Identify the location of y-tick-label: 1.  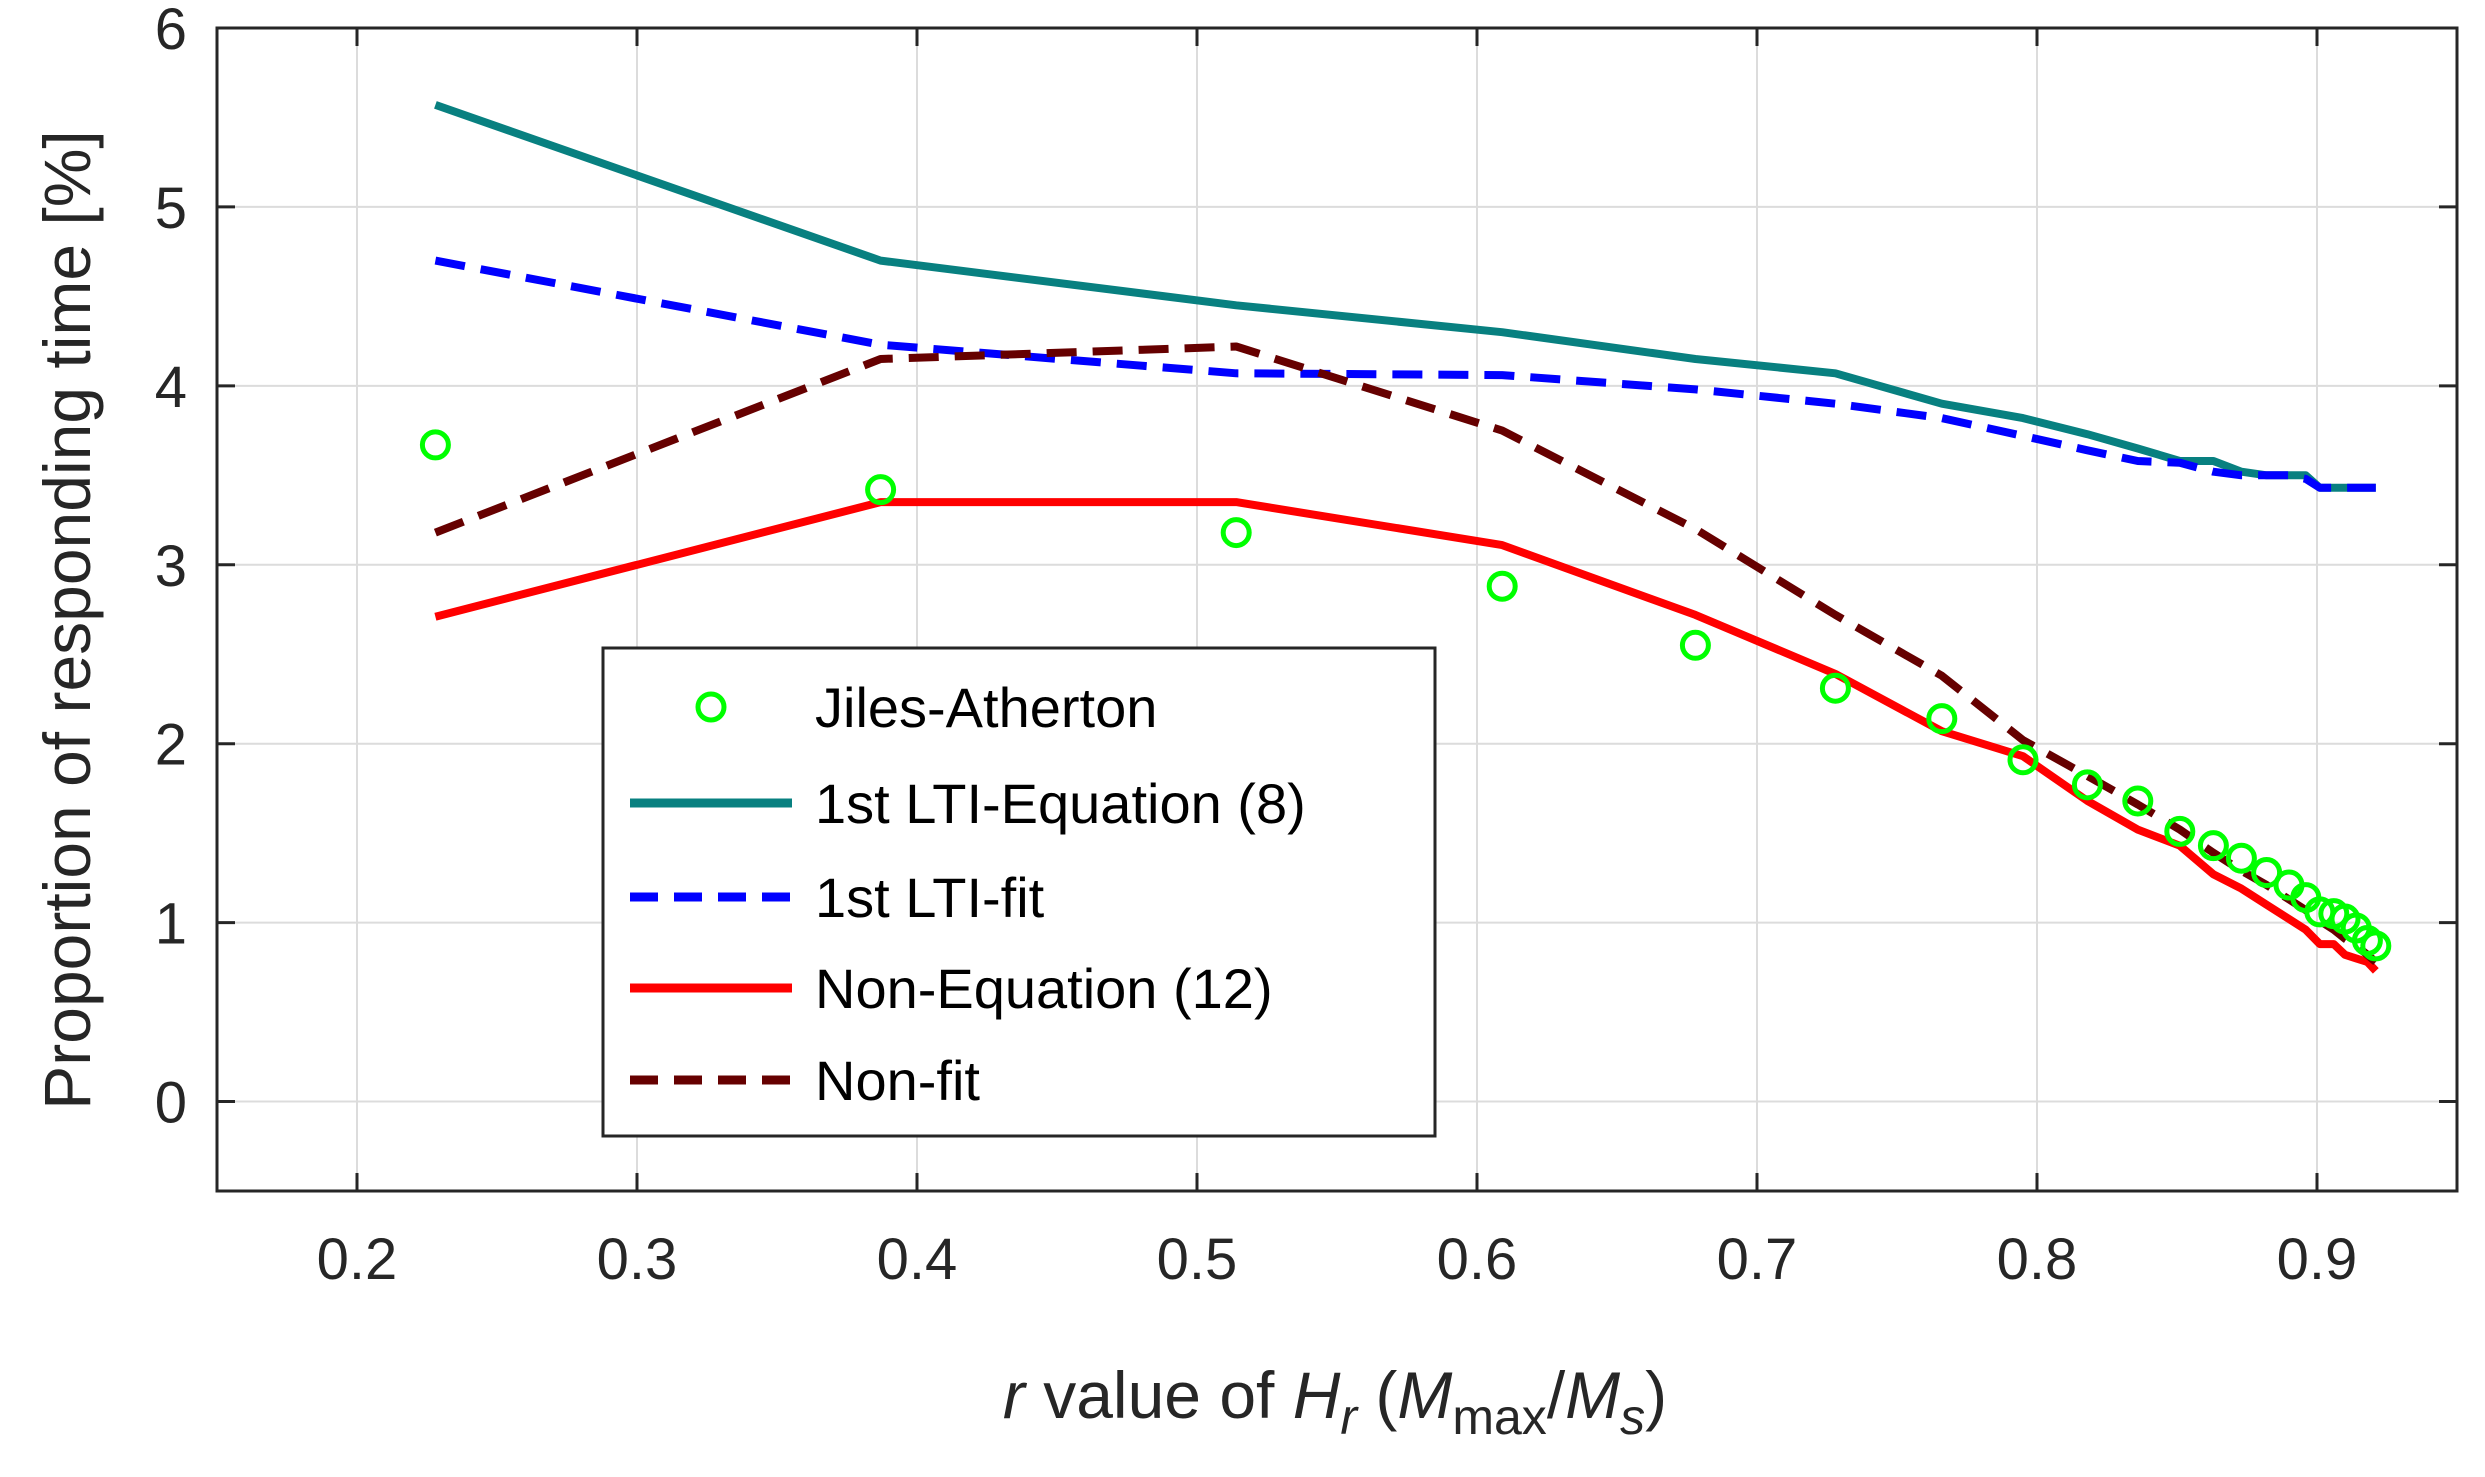
(171, 924).